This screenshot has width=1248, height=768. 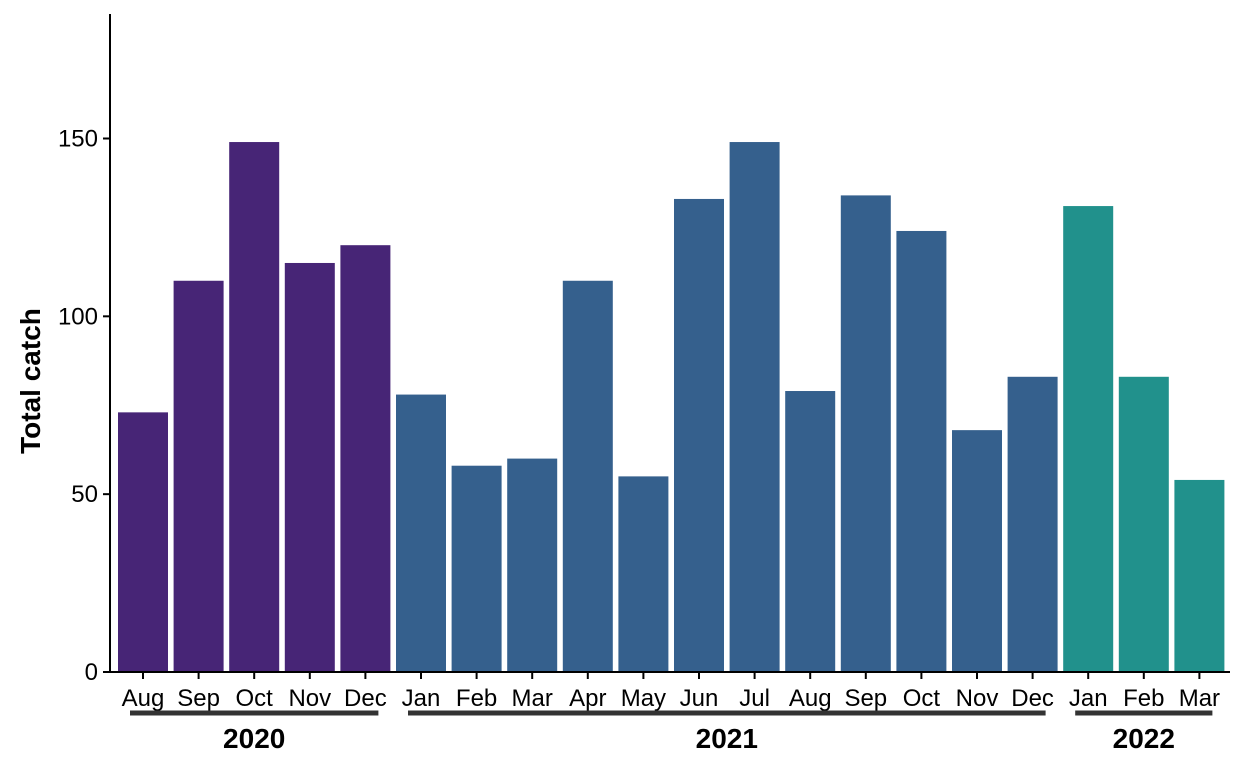 I want to click on group-label: 2022, so click(x=1144, y=738).